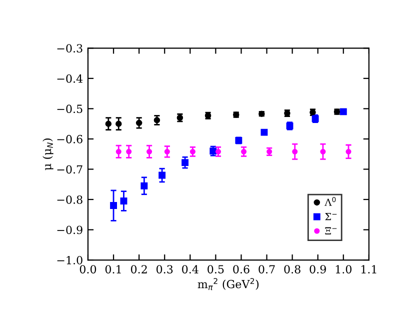 This screenshot has width=415, height=321. What do you see at coordinates (368, 269) in the screenshot?
I see `x-tick-label: 1.1` at bounding box center [368, 269].